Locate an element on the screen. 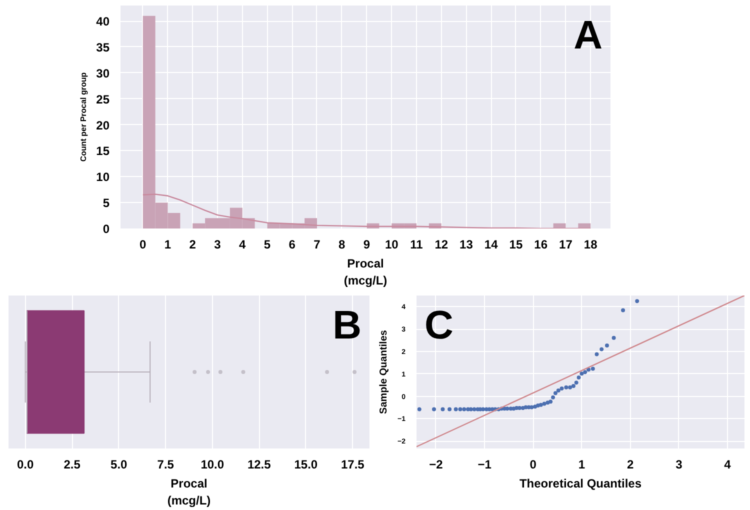 The width and height of the screenshot is (750, 510). y-tick-label: 10 is located at coordinates (103, 177).